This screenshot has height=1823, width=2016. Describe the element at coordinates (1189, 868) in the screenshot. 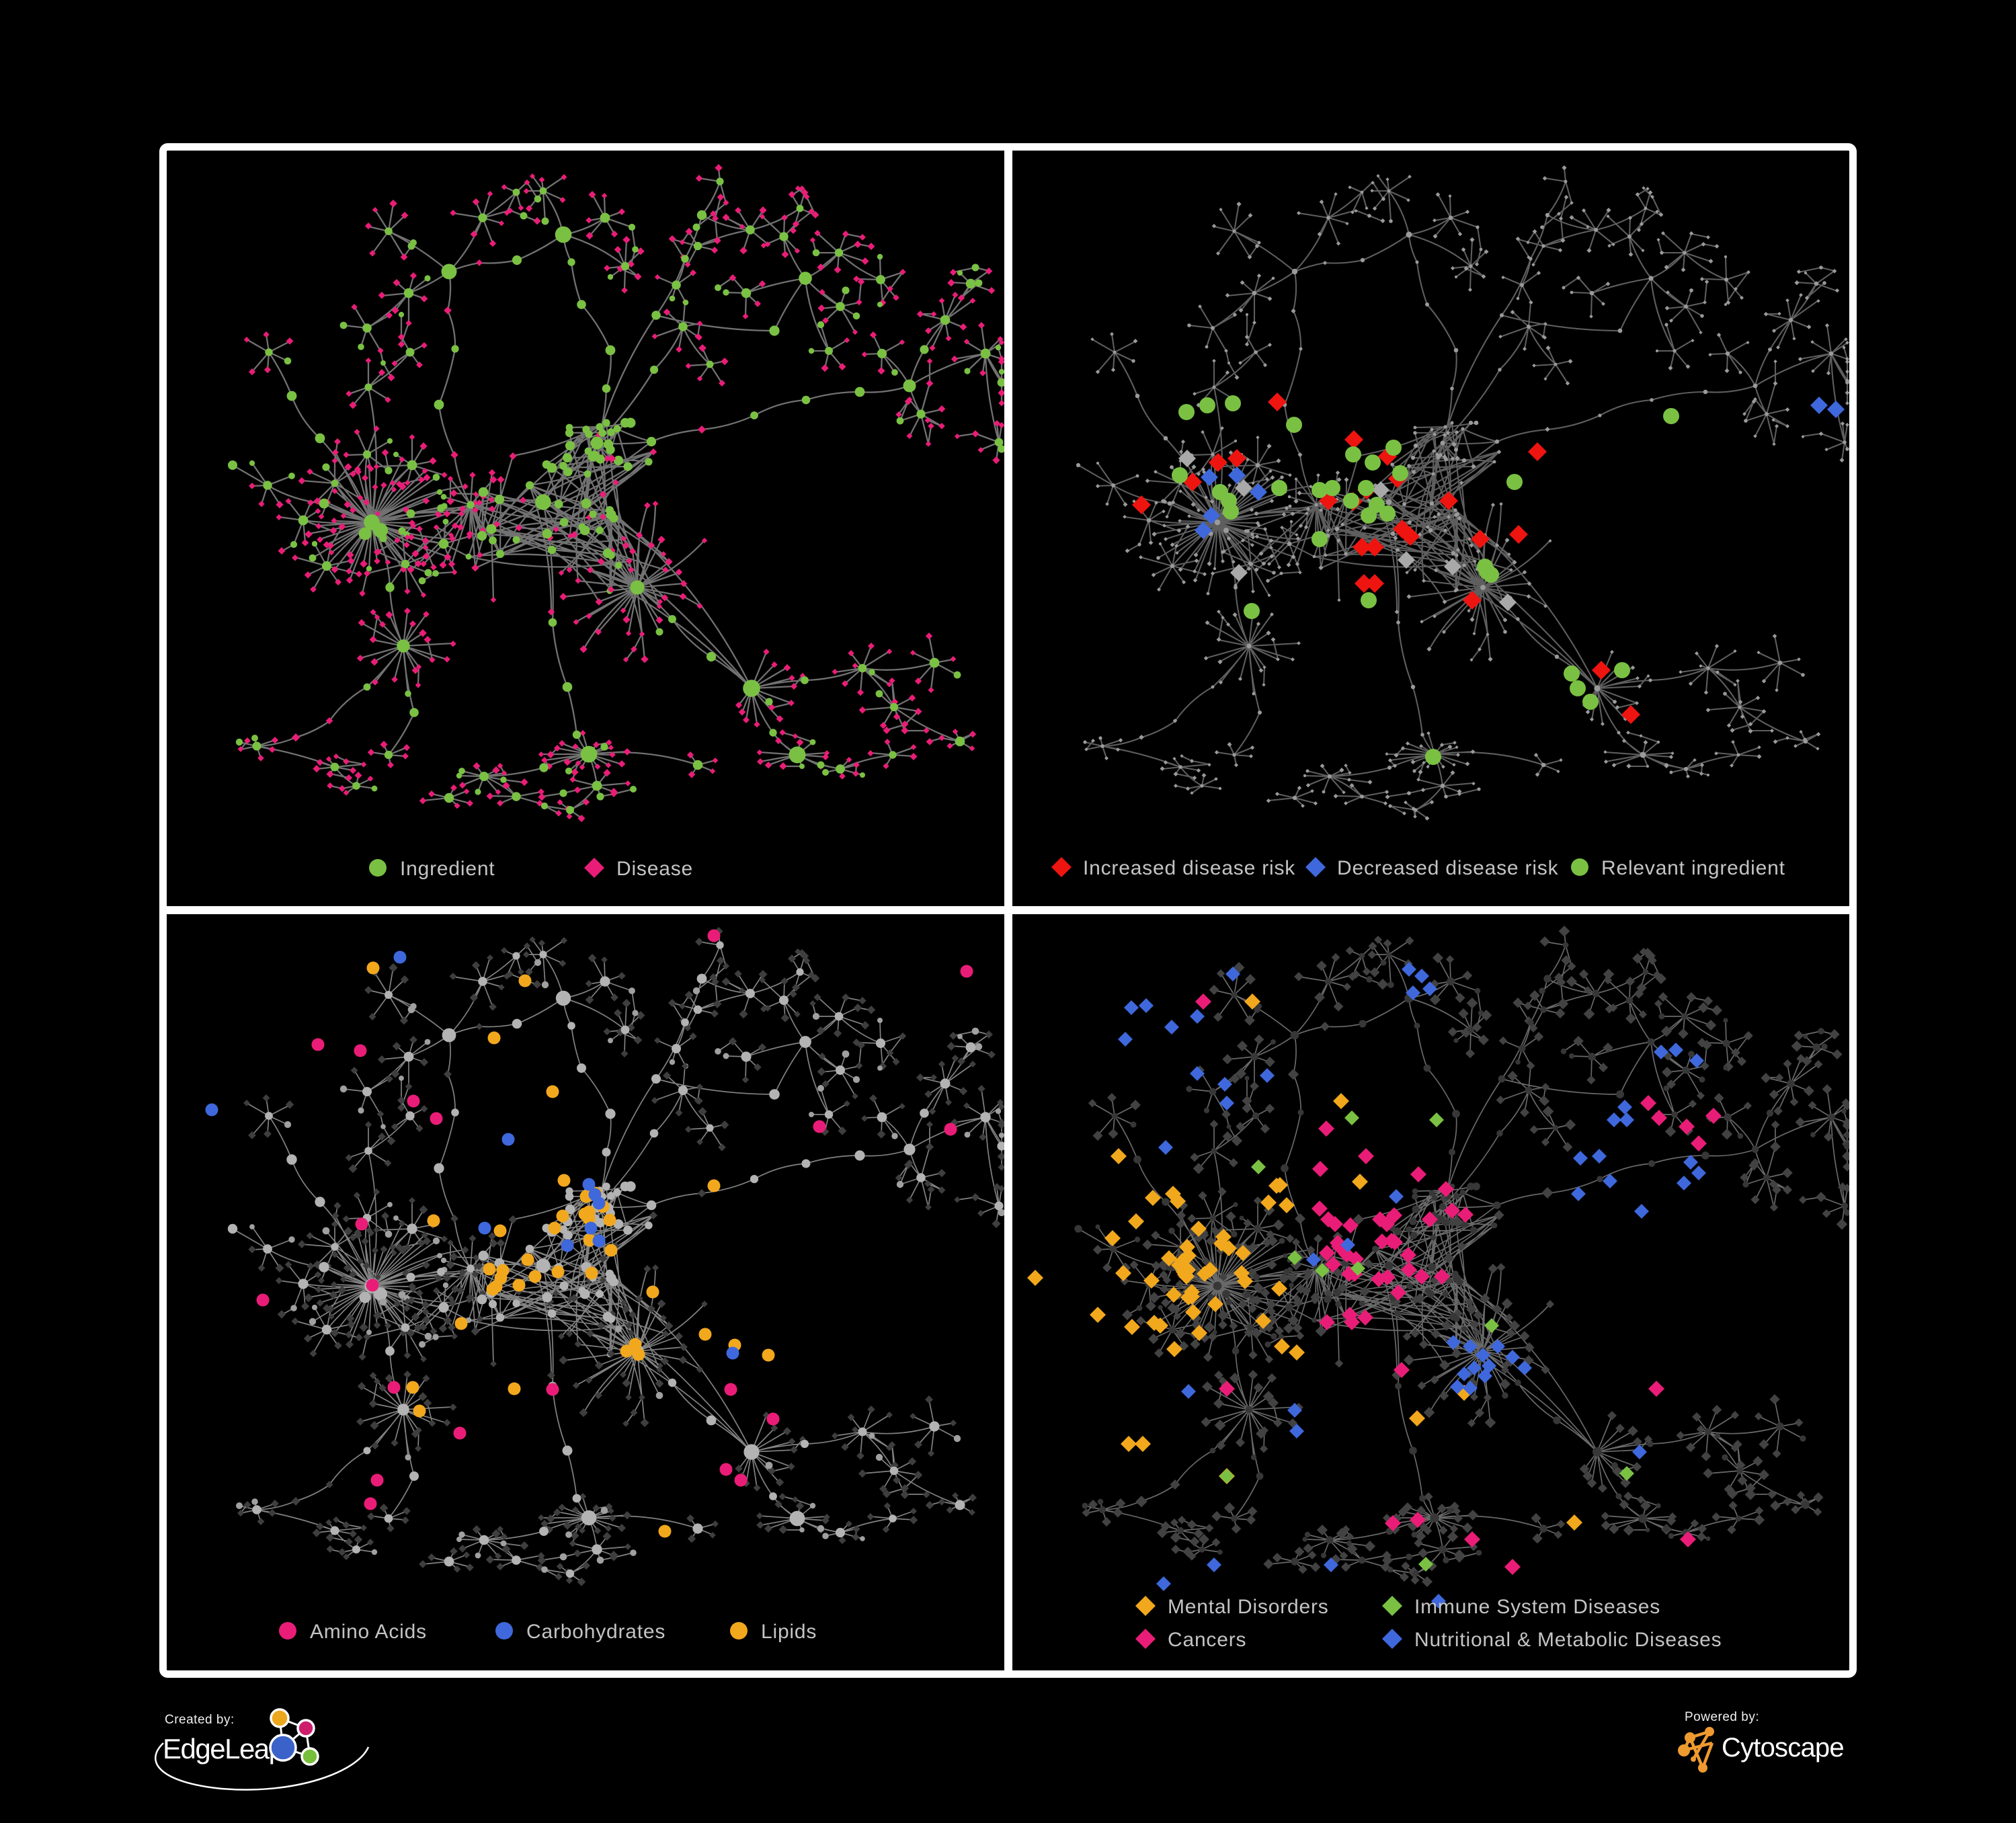

I see `svg-text: Increased disease risk` at that location.